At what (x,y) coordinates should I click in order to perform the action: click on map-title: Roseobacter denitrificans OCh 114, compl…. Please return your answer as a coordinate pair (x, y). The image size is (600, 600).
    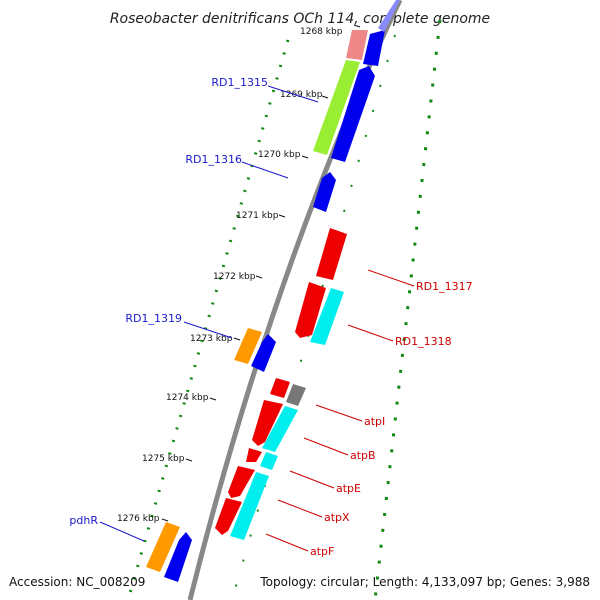
    Looking at the image, I should click on (300, 19).